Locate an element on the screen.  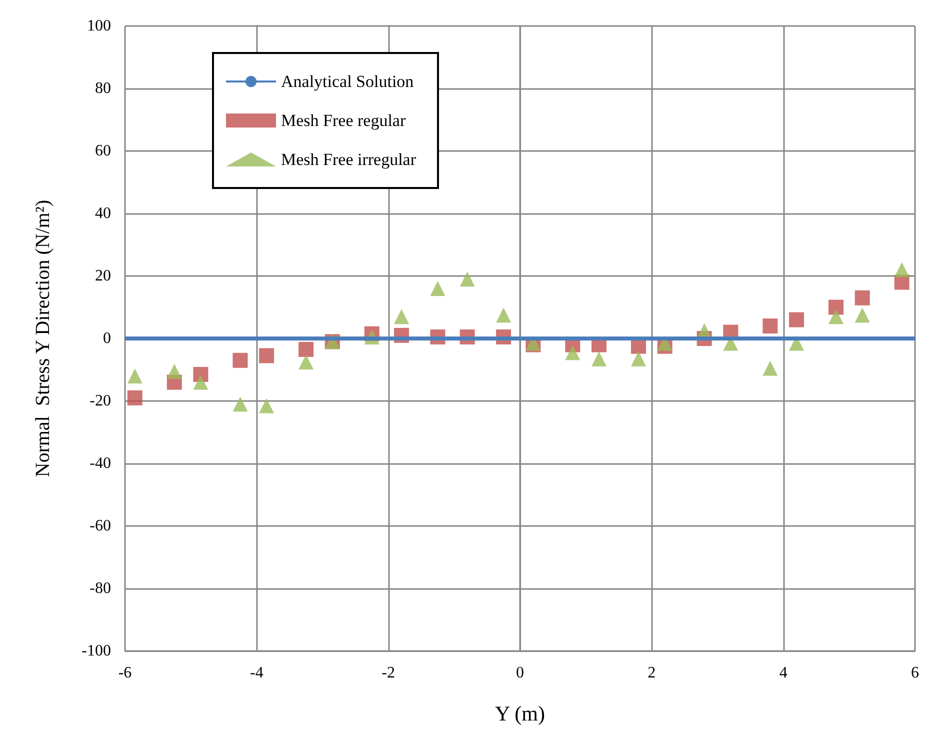
legend-label: Mesh Free irregular is located at coordinates (348, 159).